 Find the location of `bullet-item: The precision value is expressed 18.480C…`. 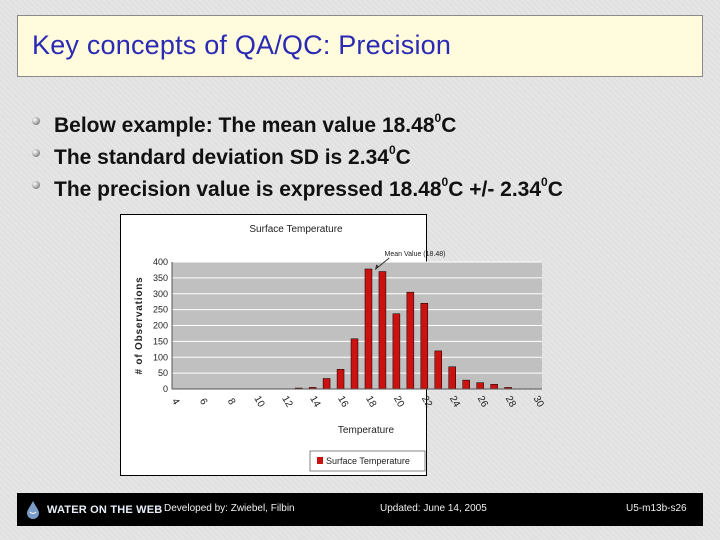

bullet-item: The precision value is expressed 18.480C… is located at coordinates (296, 184).